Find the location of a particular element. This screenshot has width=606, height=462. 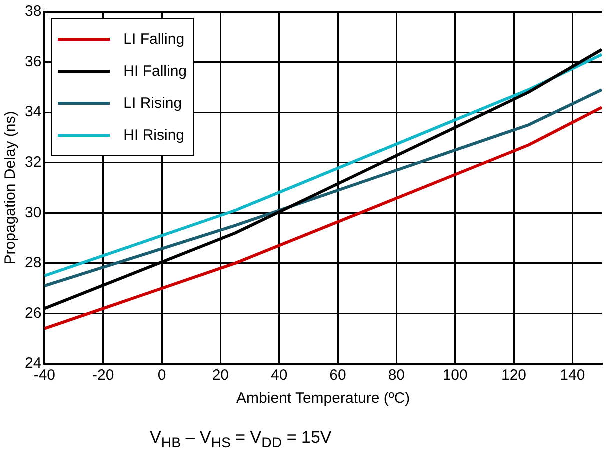

x-tick-label: 120 is located at coordinates (514, 375).